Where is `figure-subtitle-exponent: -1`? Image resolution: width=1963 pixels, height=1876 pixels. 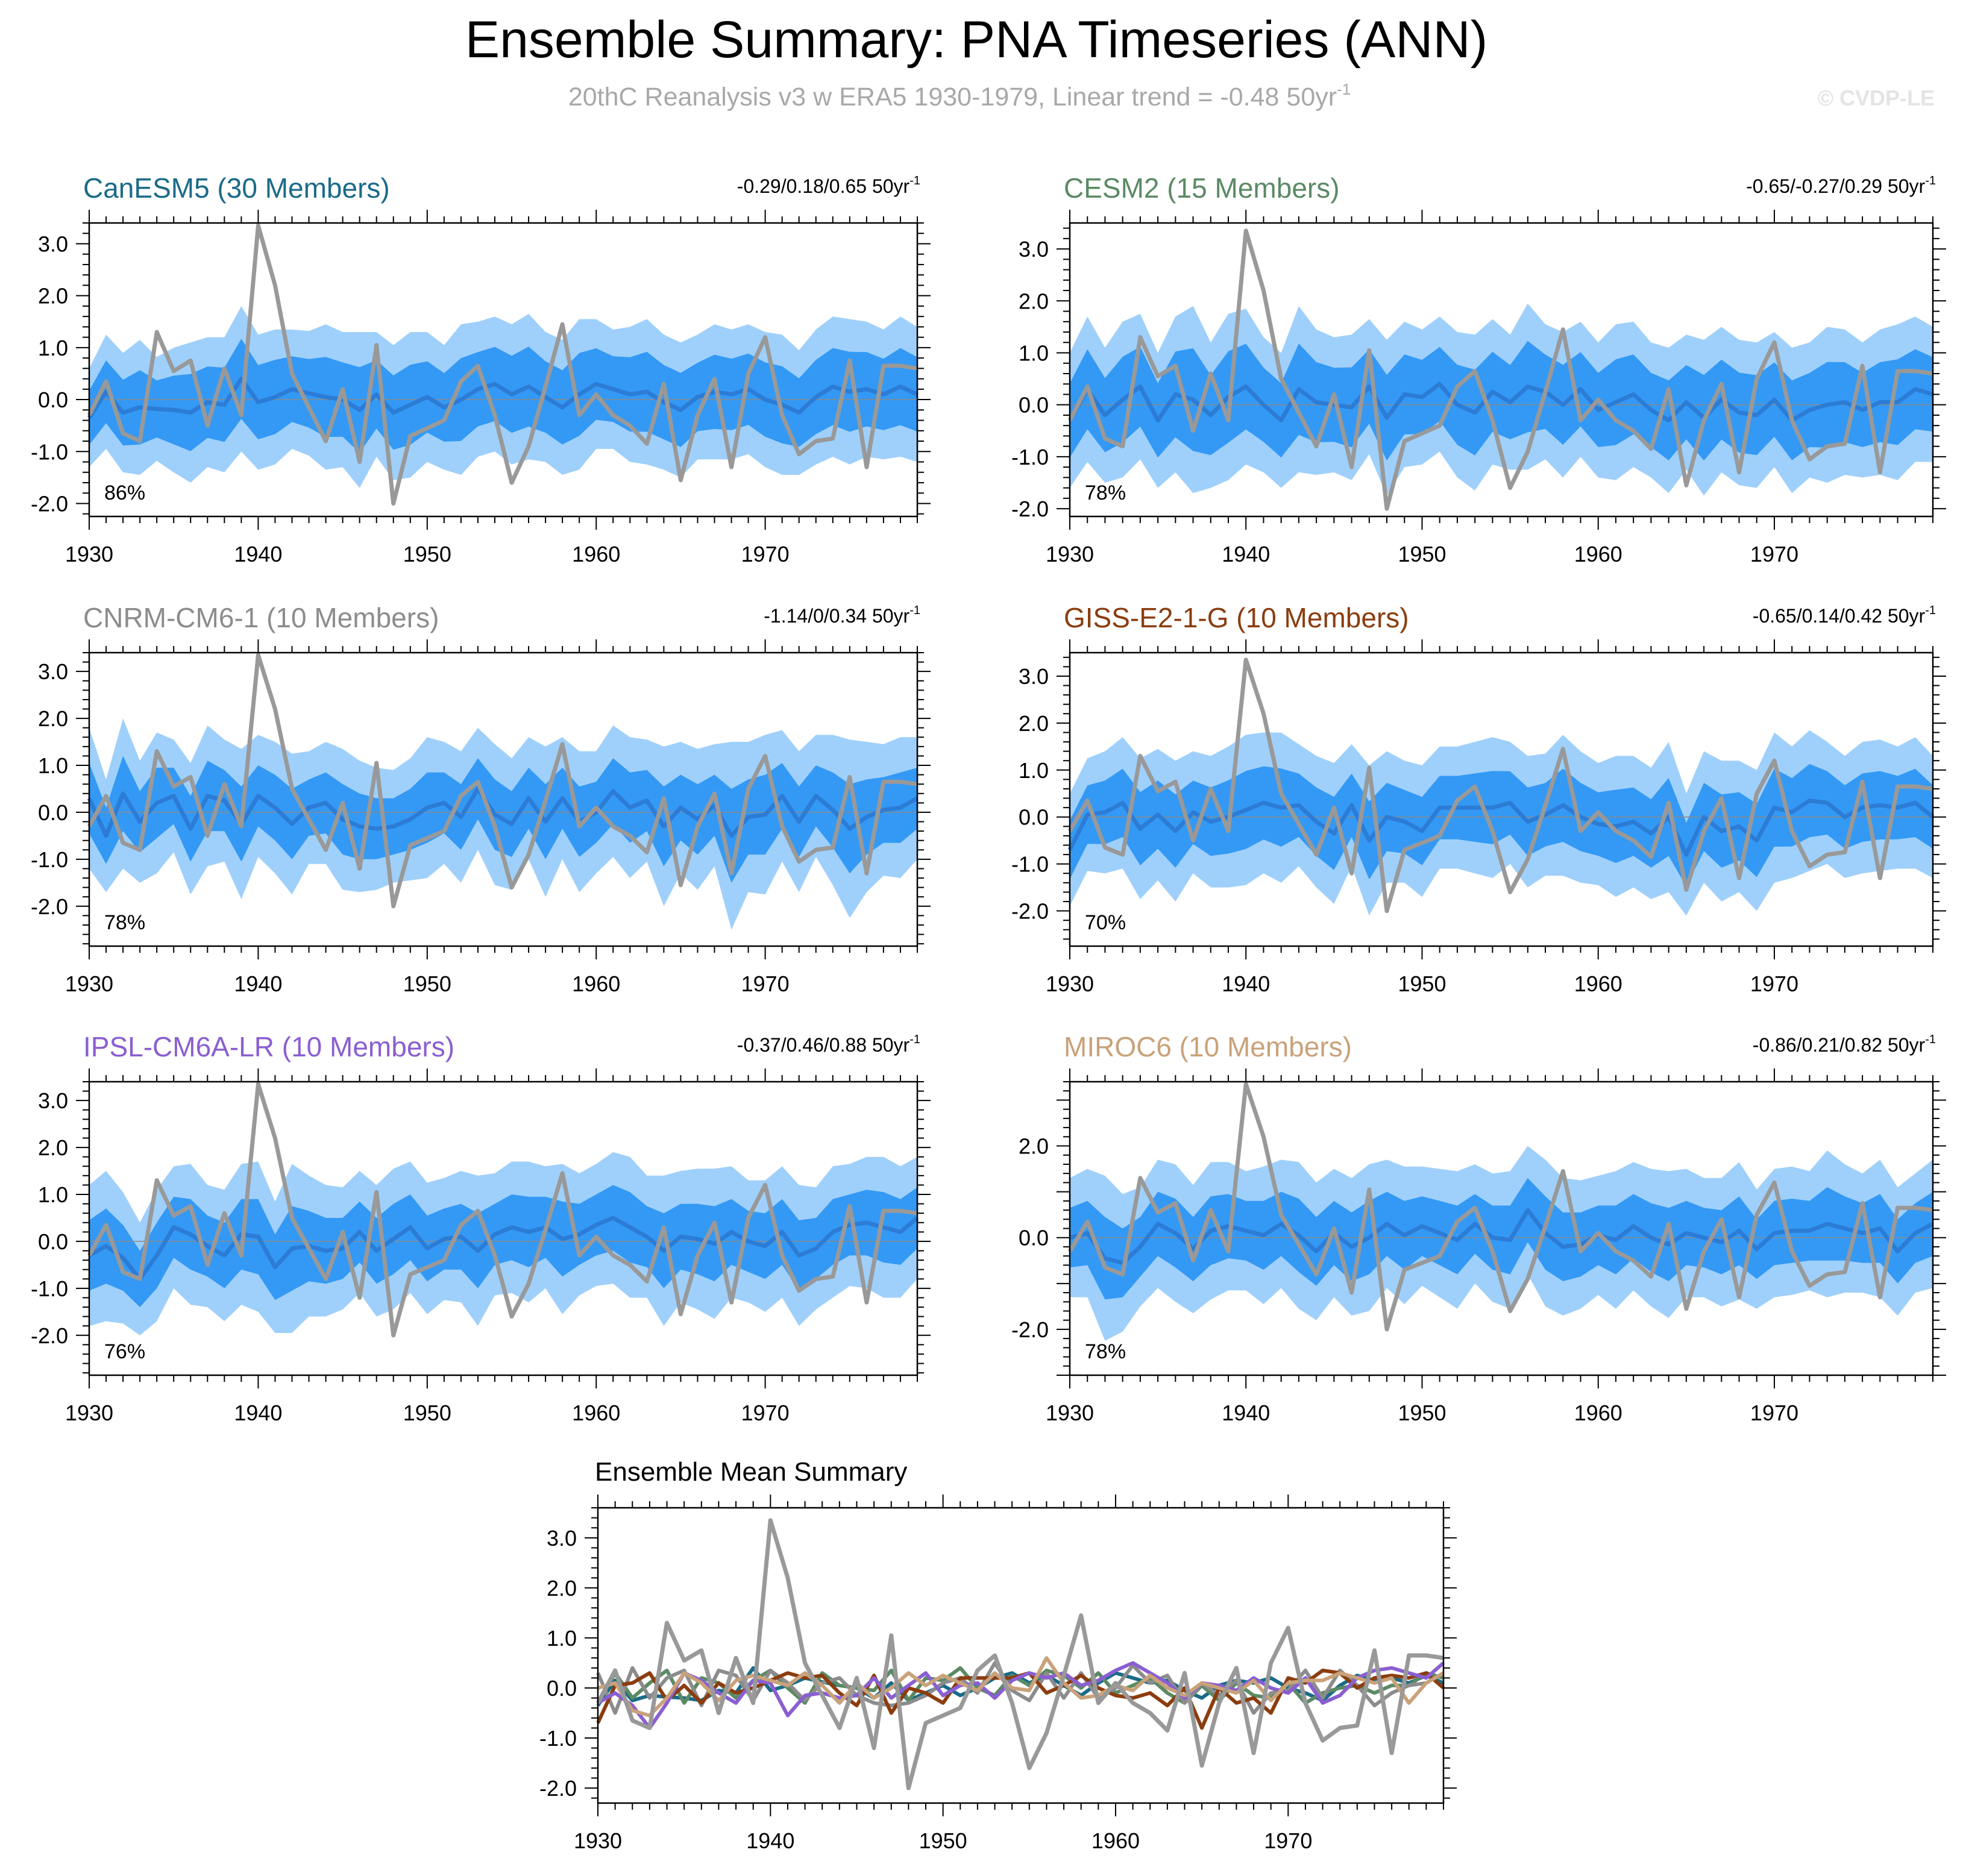 figure-subtitle-exponent: -1 is located at coordinates (1344, 89).